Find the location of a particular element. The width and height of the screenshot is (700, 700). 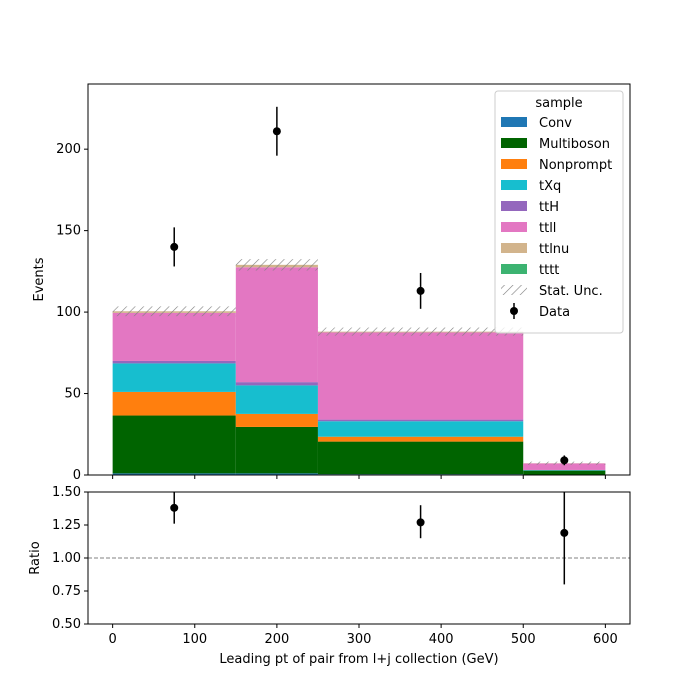

y-tick-label-50: 50 is located at coordinates (72, 394).